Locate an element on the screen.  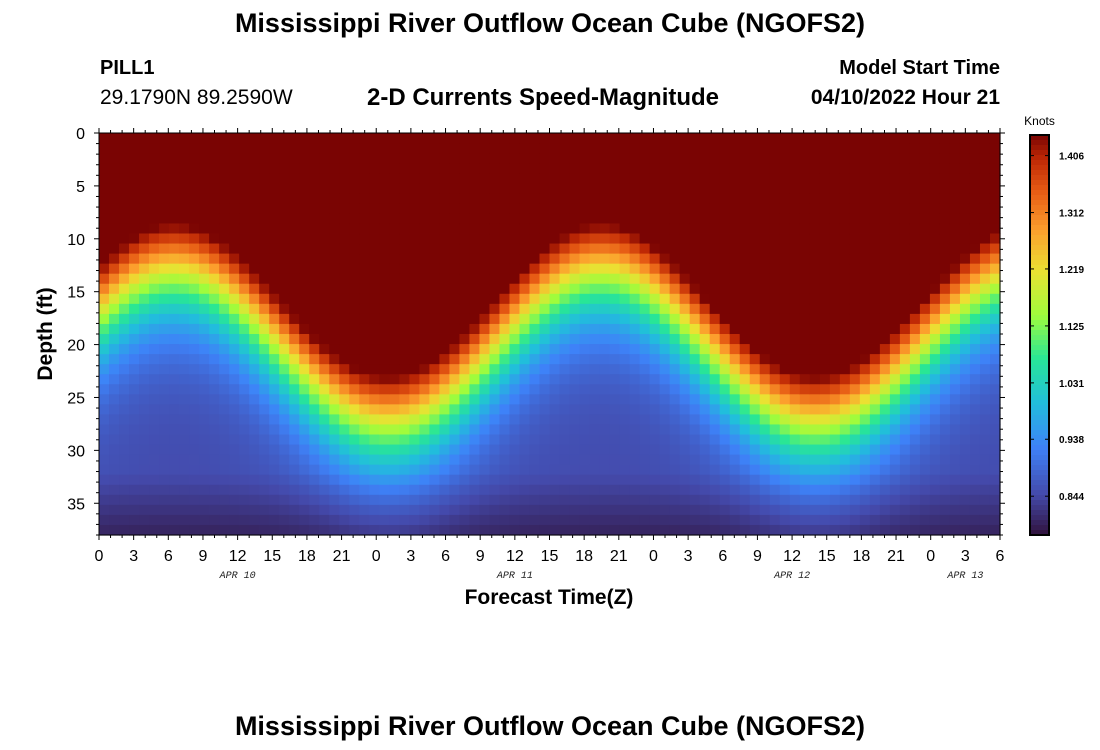
x-tick-label: 3 is located at coordinates (688, 556).